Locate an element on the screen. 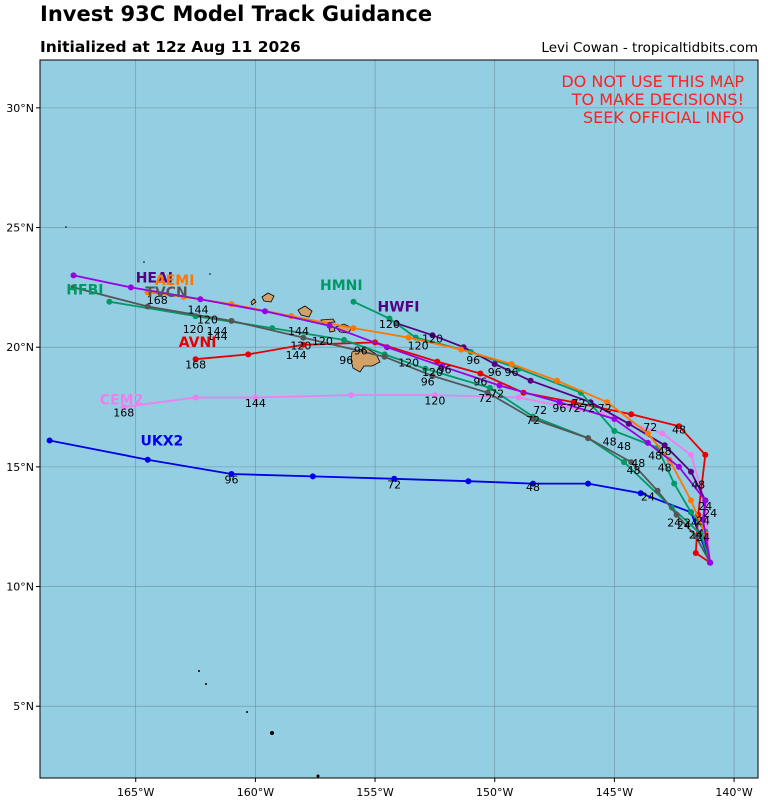 The image size is (768, 801). lat-tick-label: 25°N is located at coordinates (20, 228).